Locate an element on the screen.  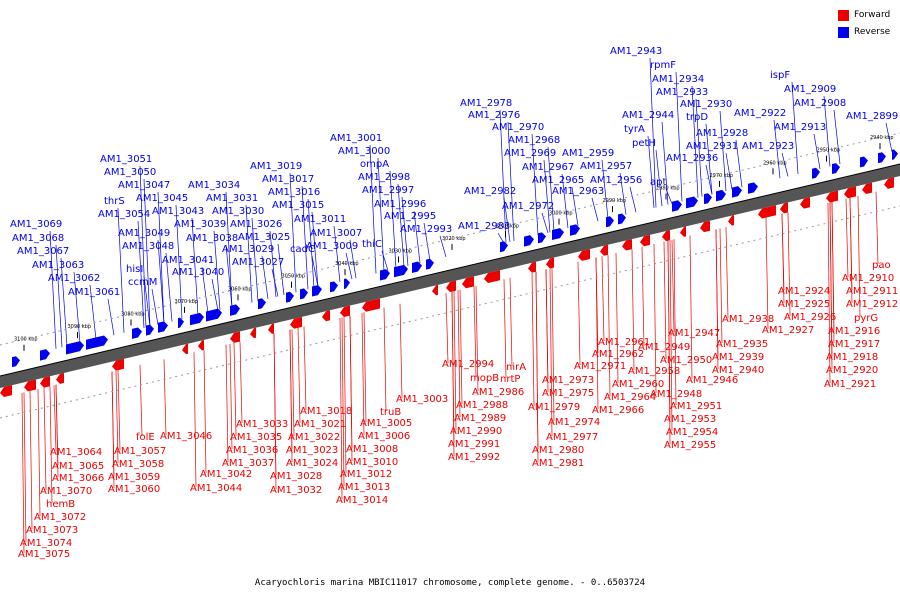
gene-label: AM1_3068 is located at coordinates (38, 238).